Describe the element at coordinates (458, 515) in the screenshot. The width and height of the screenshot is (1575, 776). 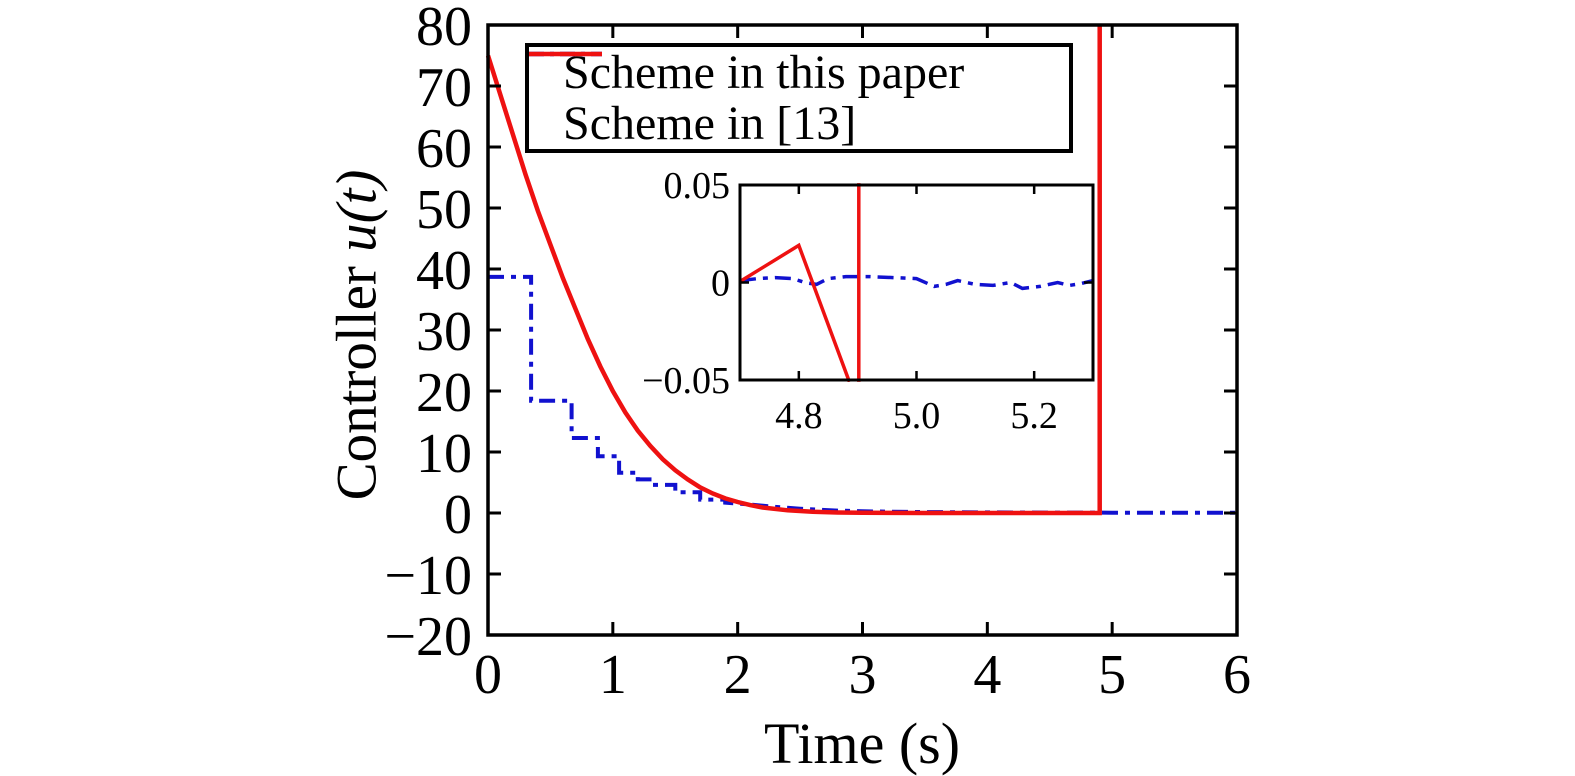
I see `main-y-tick-label: 0` at that location.